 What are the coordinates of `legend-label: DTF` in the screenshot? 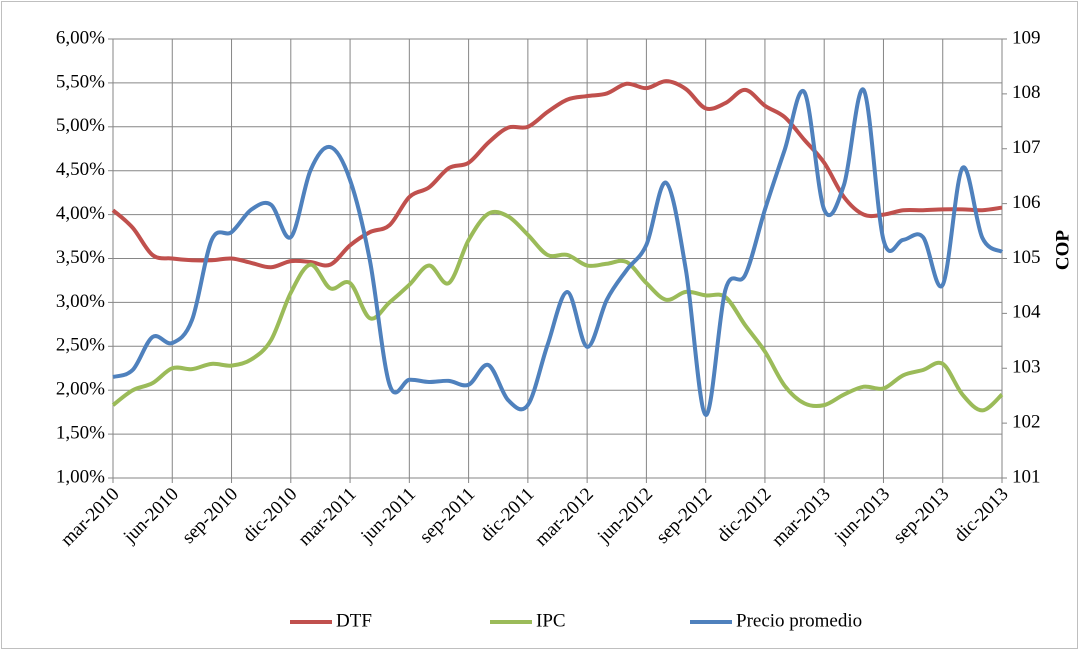 It's located at (354, 620).